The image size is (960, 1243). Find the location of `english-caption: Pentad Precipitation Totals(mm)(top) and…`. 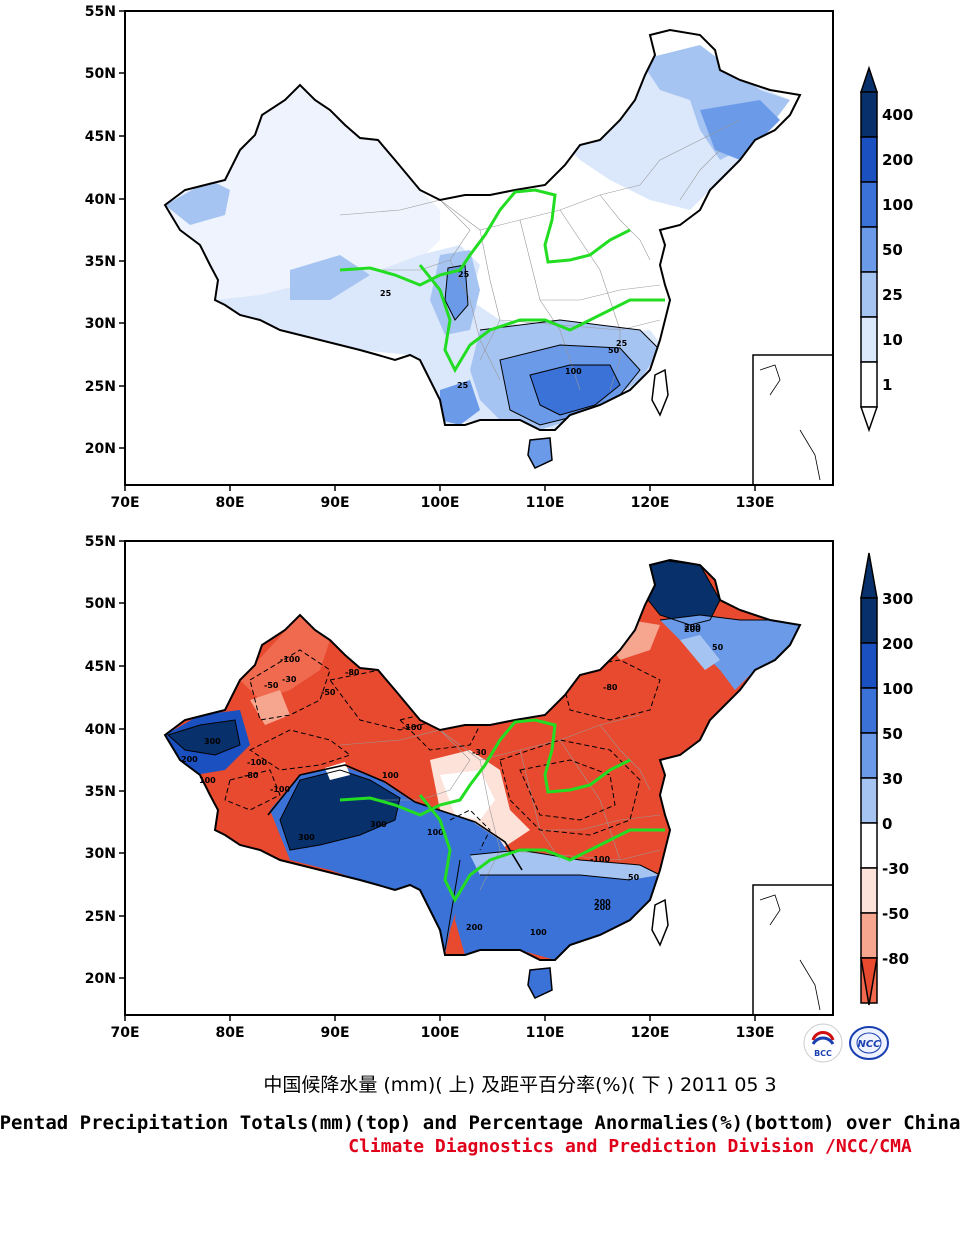

english-caption: Pentad Precipitation Totals(mm)(top) and… is located at coordinates (480, 1123).